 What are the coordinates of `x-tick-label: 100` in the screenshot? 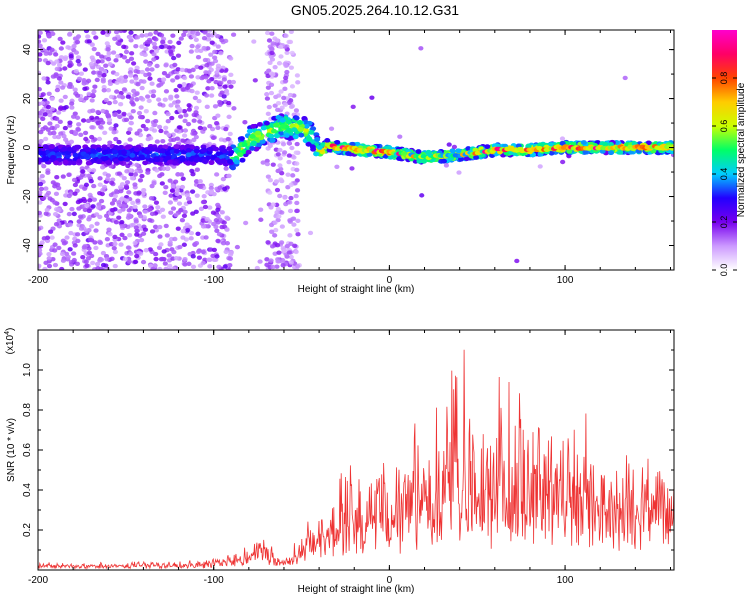 It's located at (565, 280).